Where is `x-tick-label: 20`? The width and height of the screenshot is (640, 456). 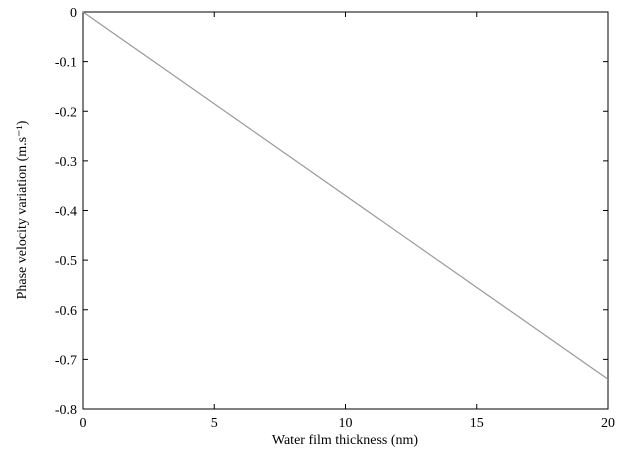 x-tick-label: 20 is located at coordinates (608, 423).